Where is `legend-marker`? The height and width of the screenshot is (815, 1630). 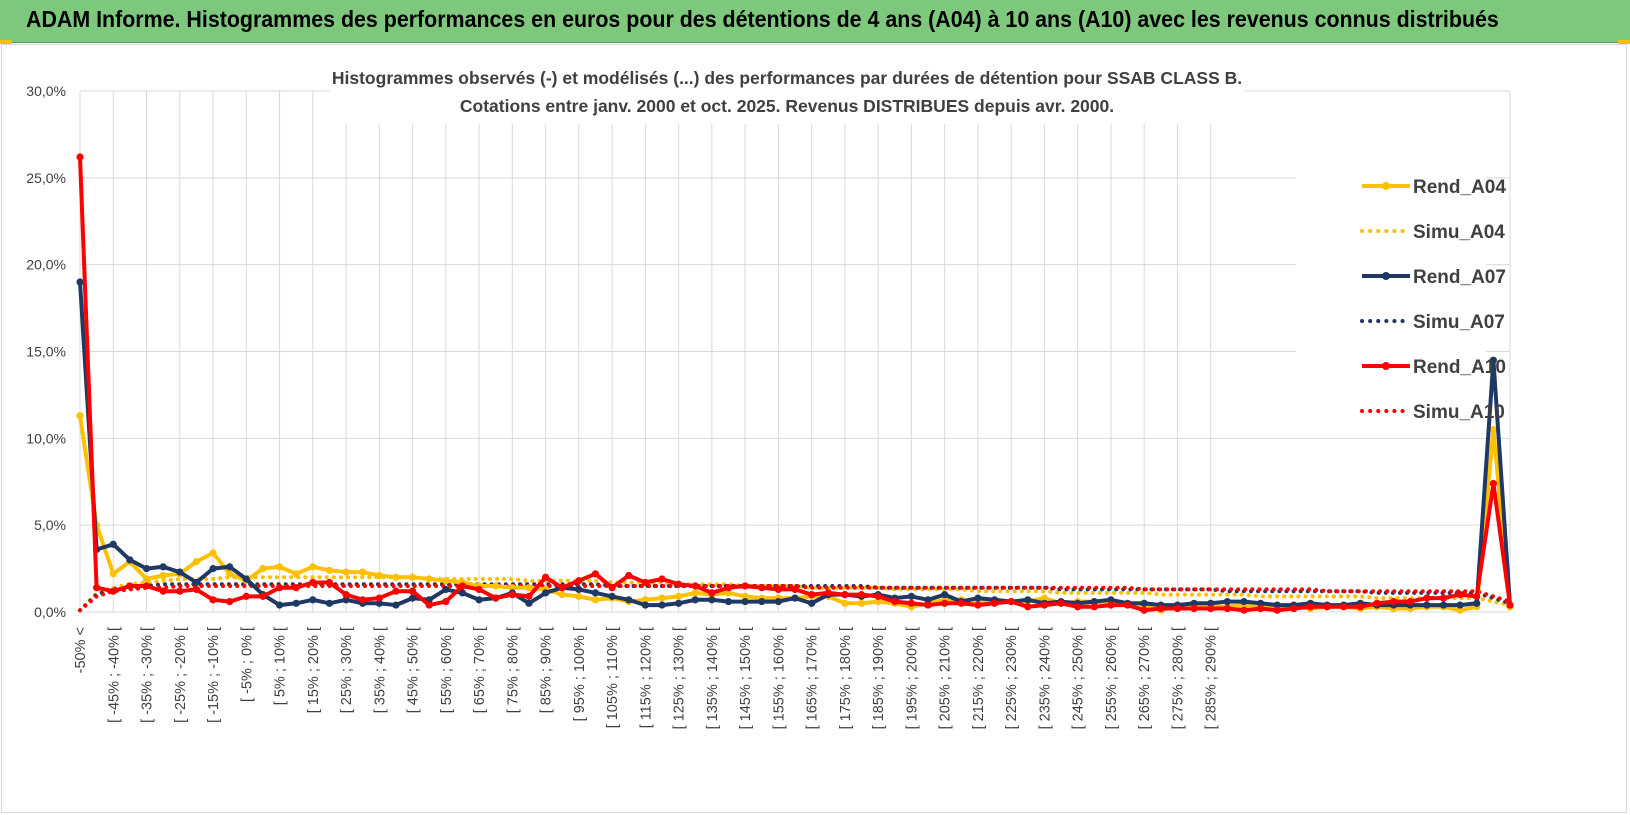 legend-marker is located at coordinates (1386, 276).